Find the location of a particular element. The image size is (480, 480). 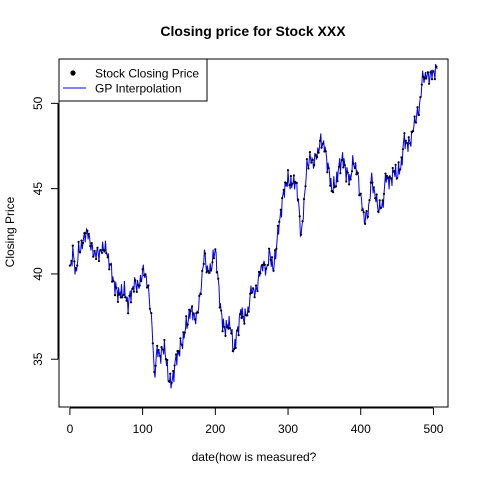

y-tick-label: 50 is located at coordinates (38, 103).